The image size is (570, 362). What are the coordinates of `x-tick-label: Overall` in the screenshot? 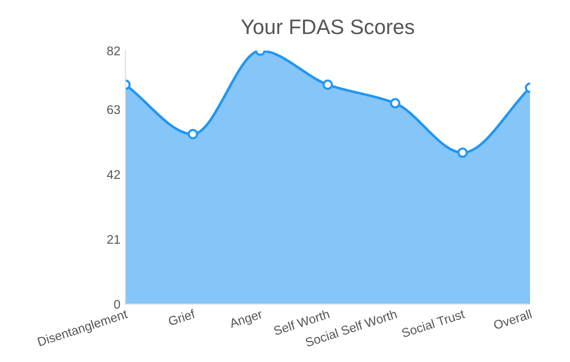 It's located at (512, 319).